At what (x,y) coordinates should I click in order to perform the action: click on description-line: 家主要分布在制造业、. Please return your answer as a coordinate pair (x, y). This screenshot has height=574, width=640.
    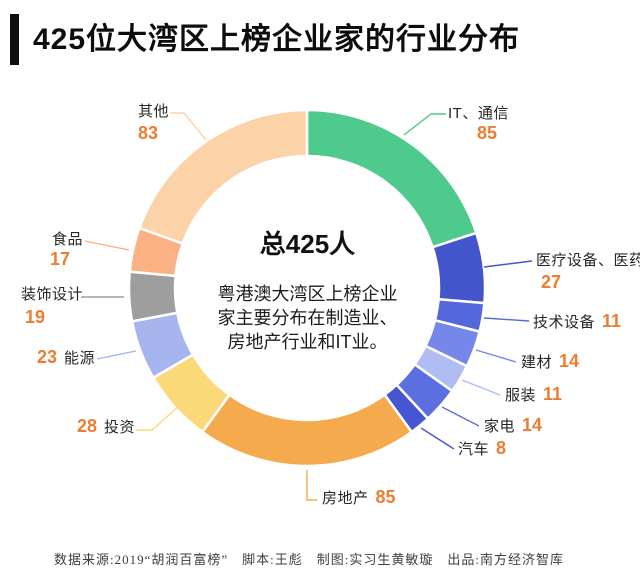
    Looking at the image, I should click on (307, 318).